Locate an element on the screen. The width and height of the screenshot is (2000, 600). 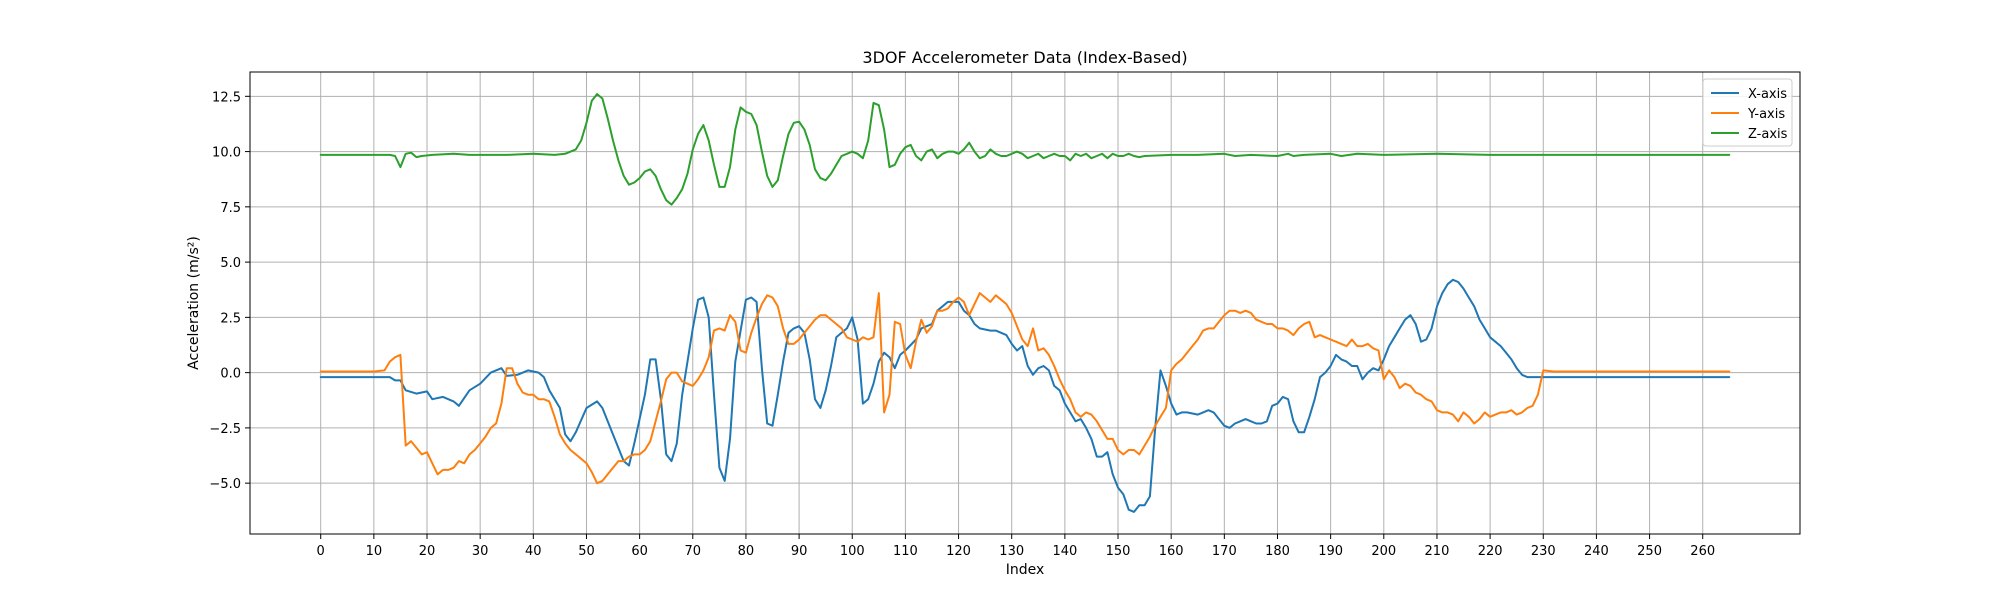
legend: X-axis Y-axis Z-axis is located at coordinates (1747, 112).